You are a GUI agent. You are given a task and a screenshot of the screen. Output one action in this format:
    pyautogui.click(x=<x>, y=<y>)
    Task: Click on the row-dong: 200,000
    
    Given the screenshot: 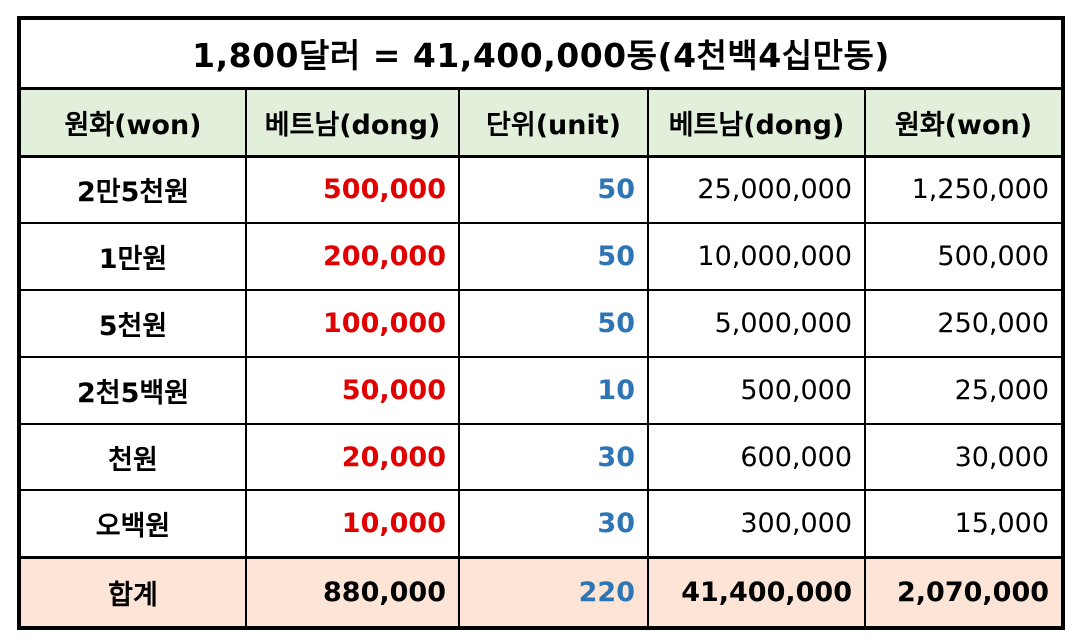 What is the action you would take?
    pyautogui.click(x=352, y=257)
    